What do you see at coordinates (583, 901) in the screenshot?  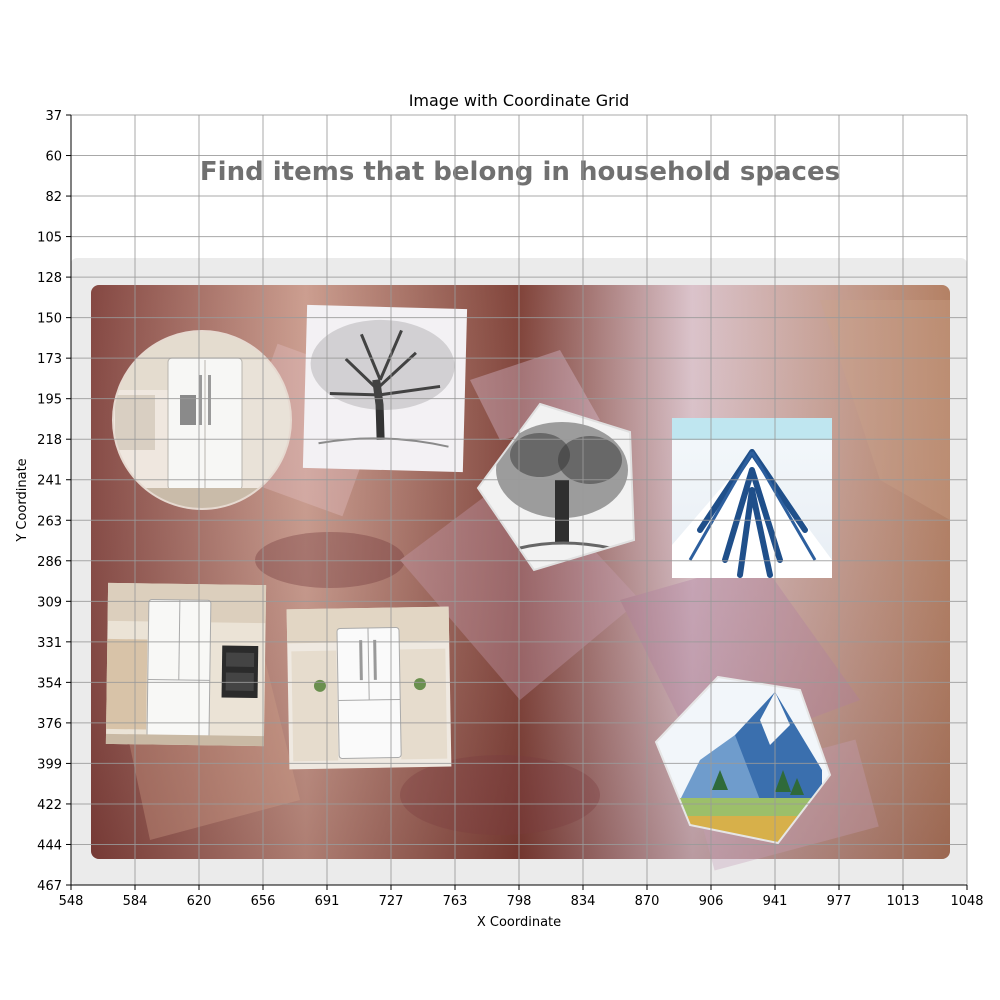 I see `x-tick-label: 834` at bounding box center [583, 901].